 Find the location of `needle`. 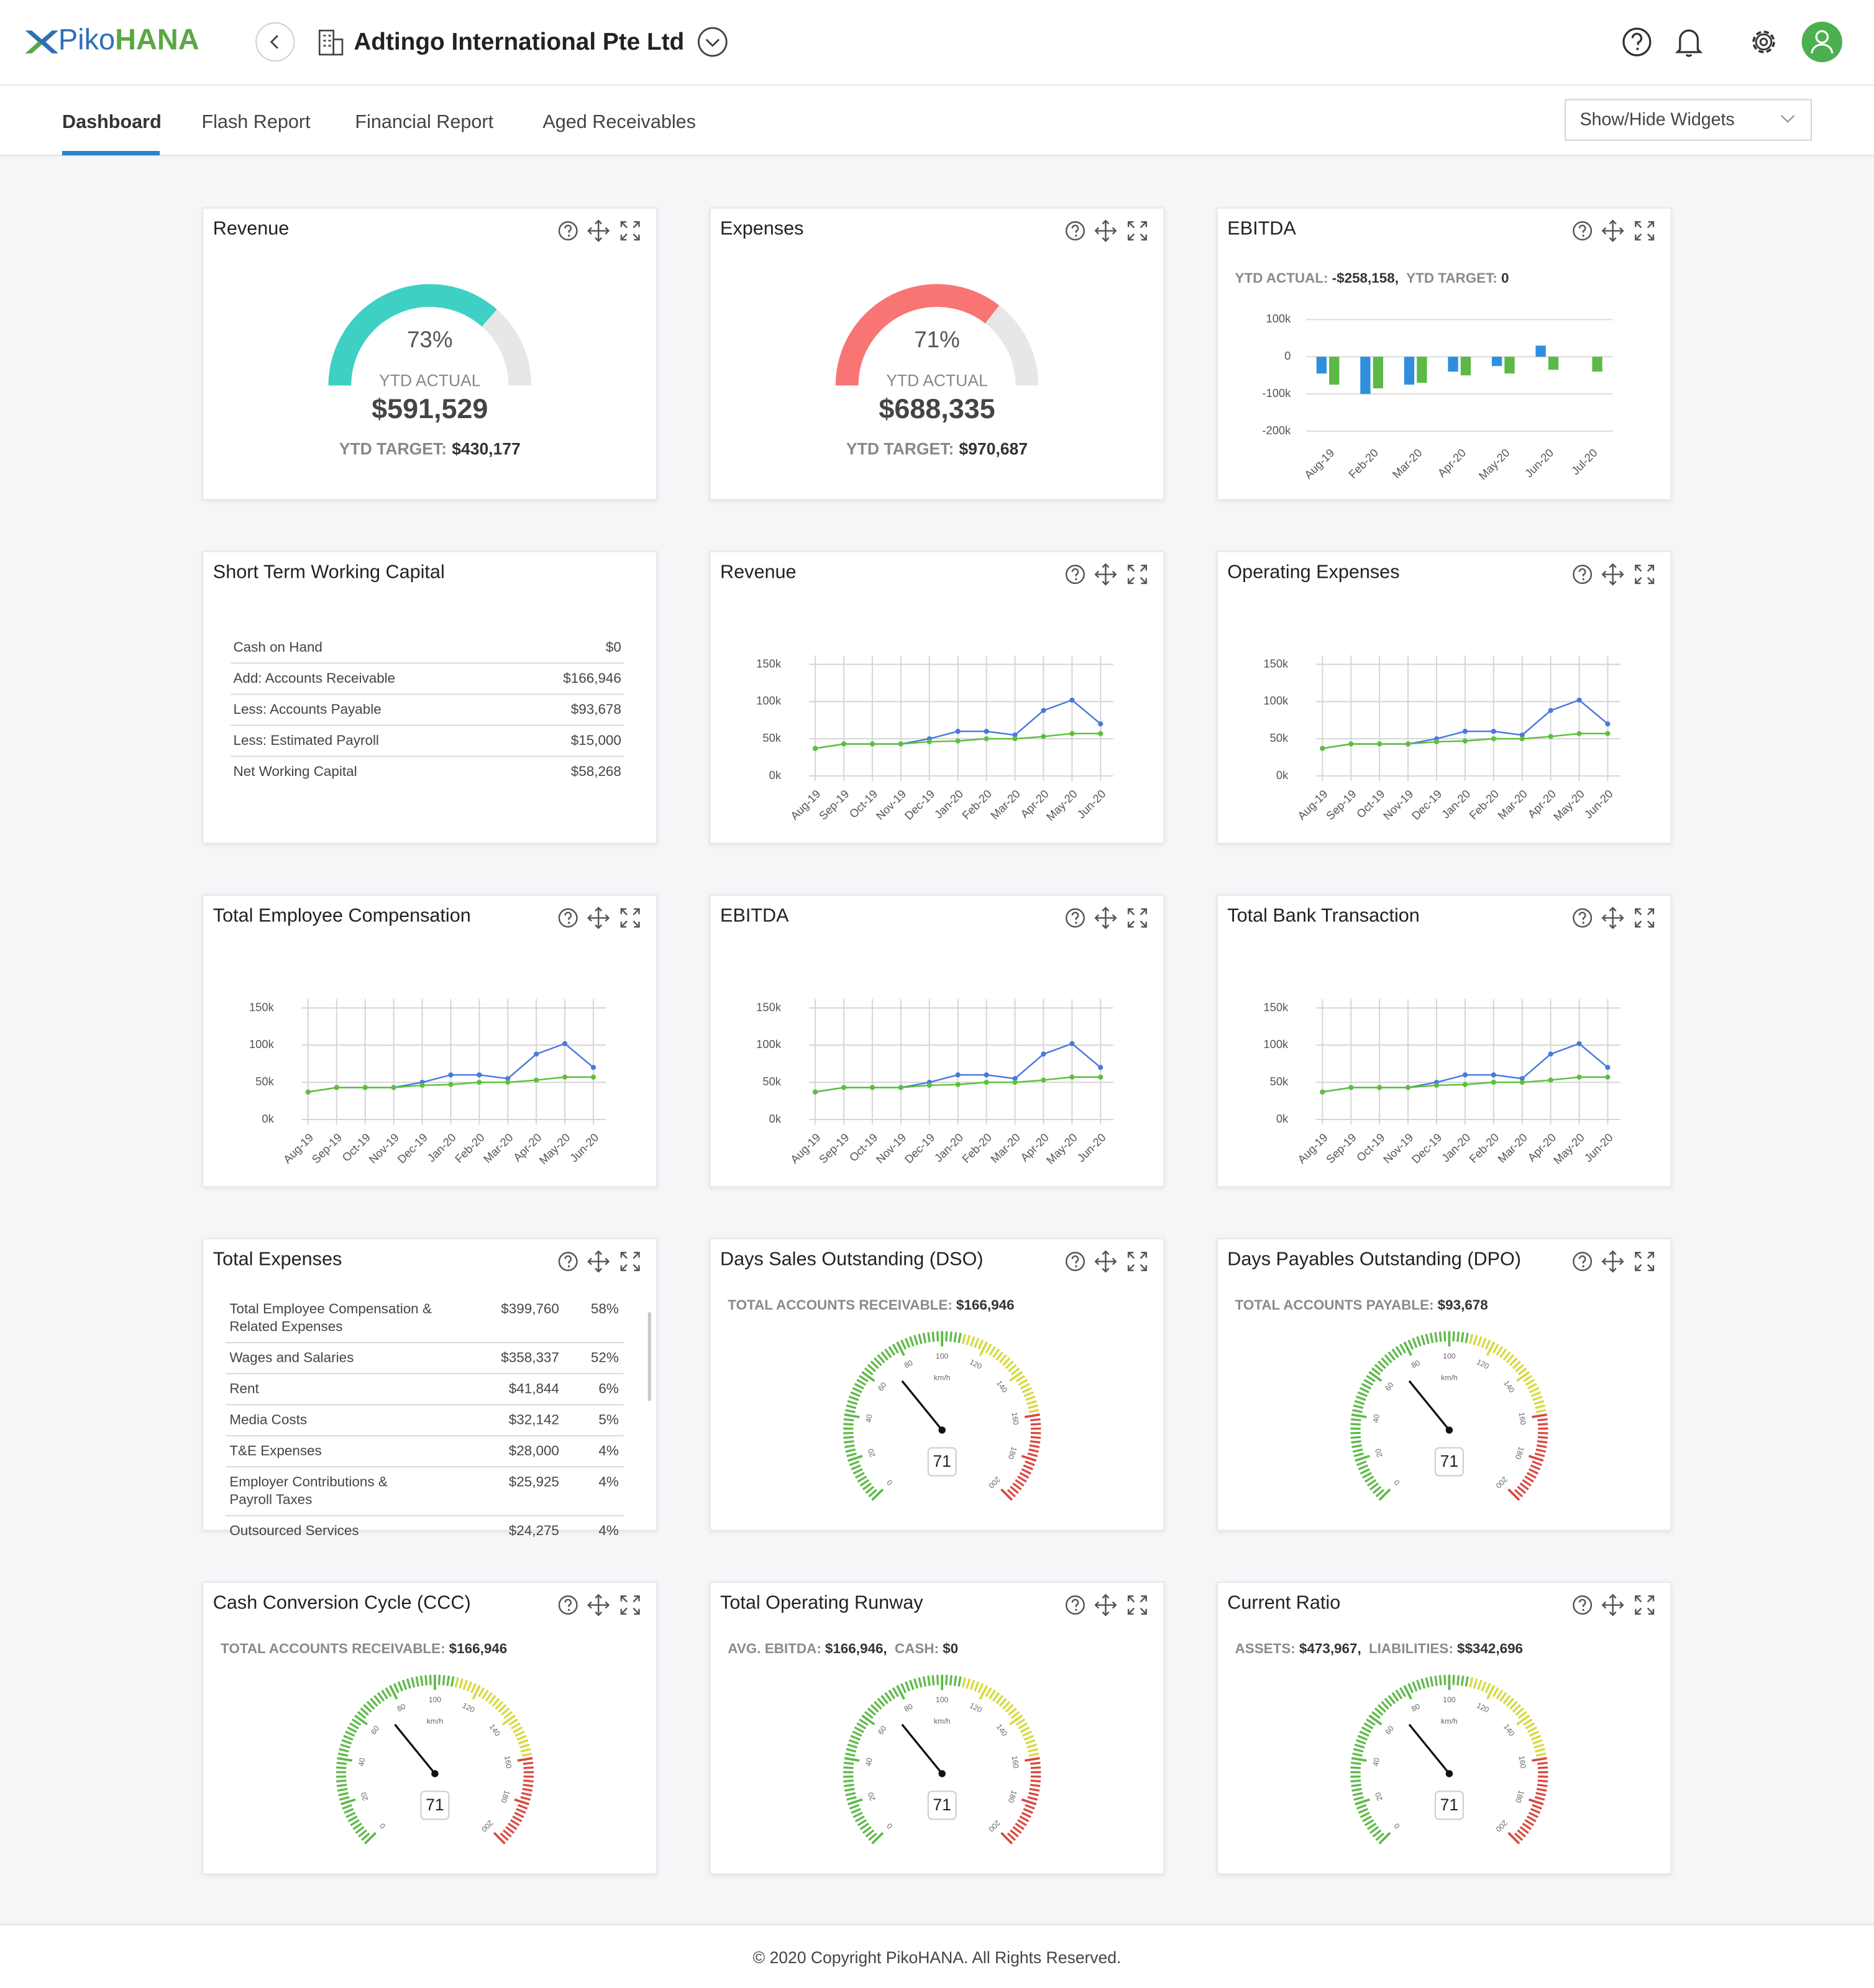

needle is located at coordinates (415, 1750).